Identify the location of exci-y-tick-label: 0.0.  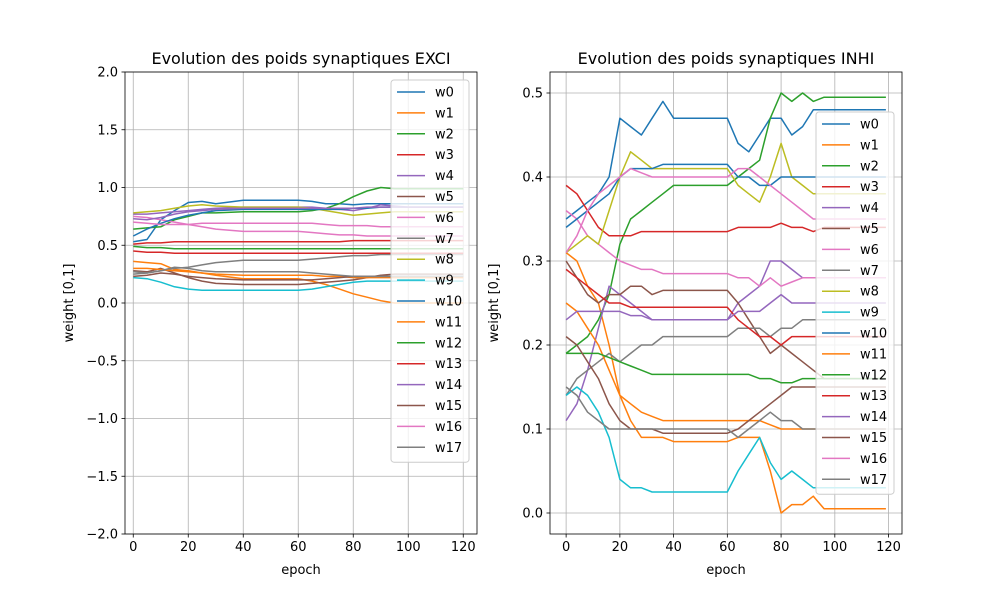
(107, 304).